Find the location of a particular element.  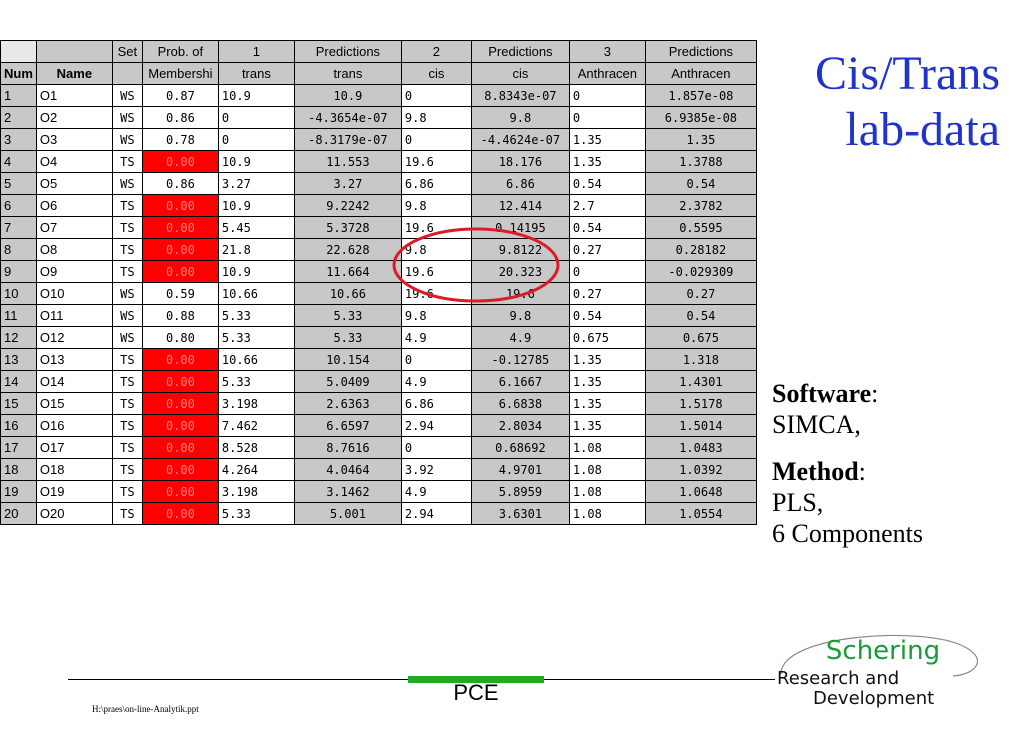

table-cell: 18 is located at coordinates (18, 469).